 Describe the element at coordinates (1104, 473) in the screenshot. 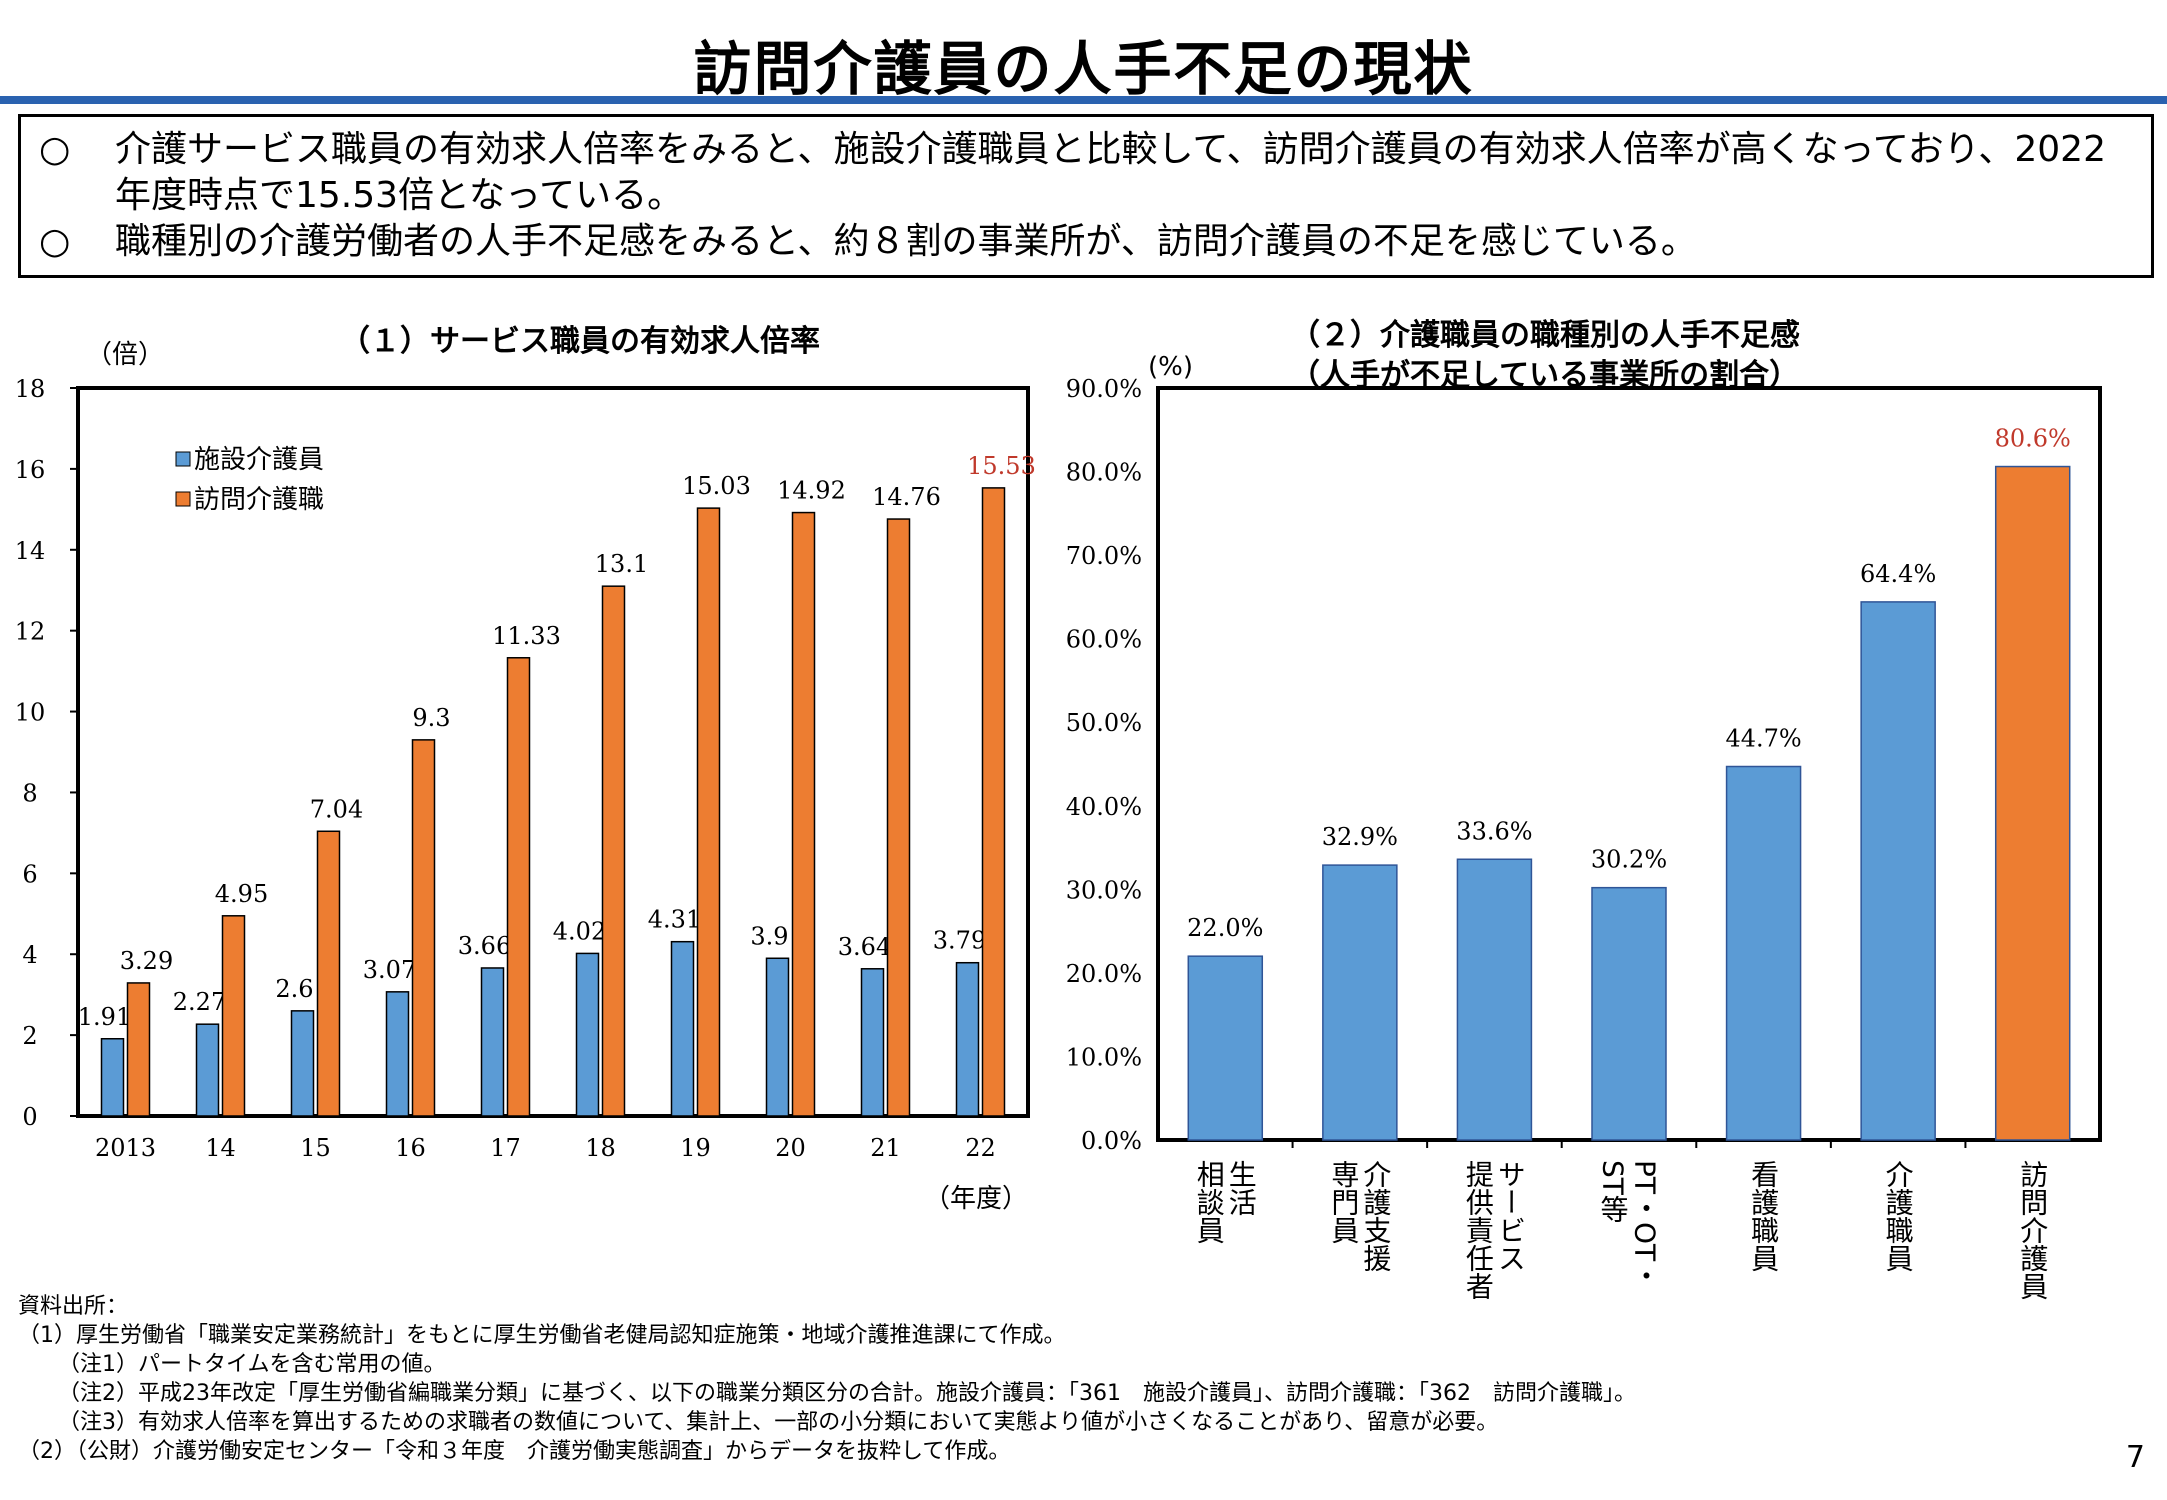

I see `y-tick-label: 80.0%` at that location.